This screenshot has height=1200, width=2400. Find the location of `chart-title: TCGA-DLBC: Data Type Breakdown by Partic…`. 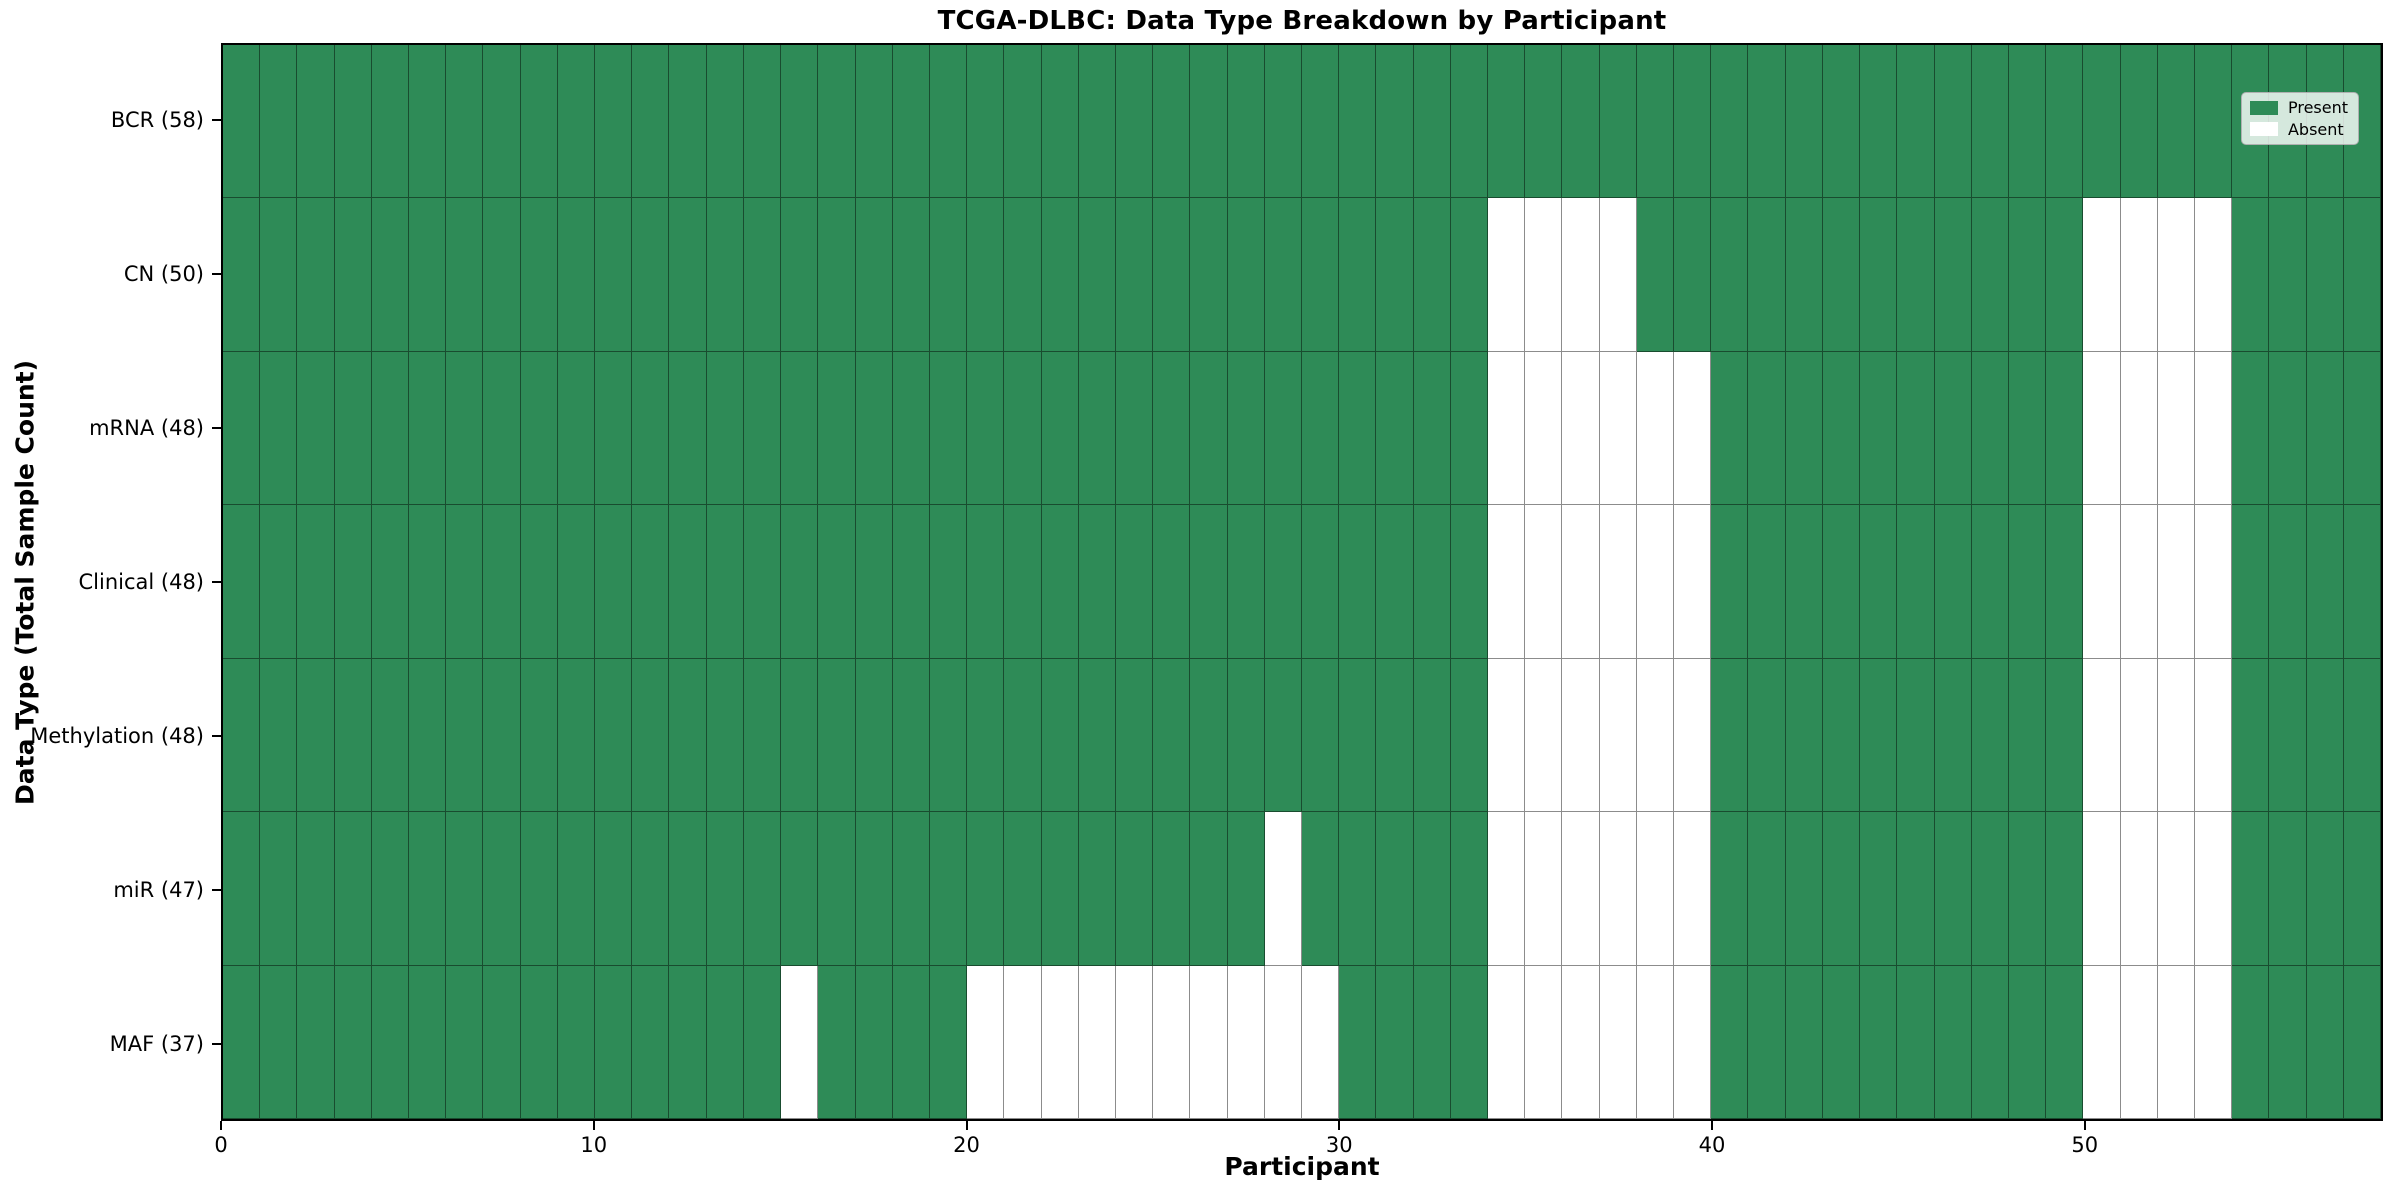

chart-title: TCGA-DLBC: Data Type Breakdown by Partic… is located at coordinates (1302, 21).